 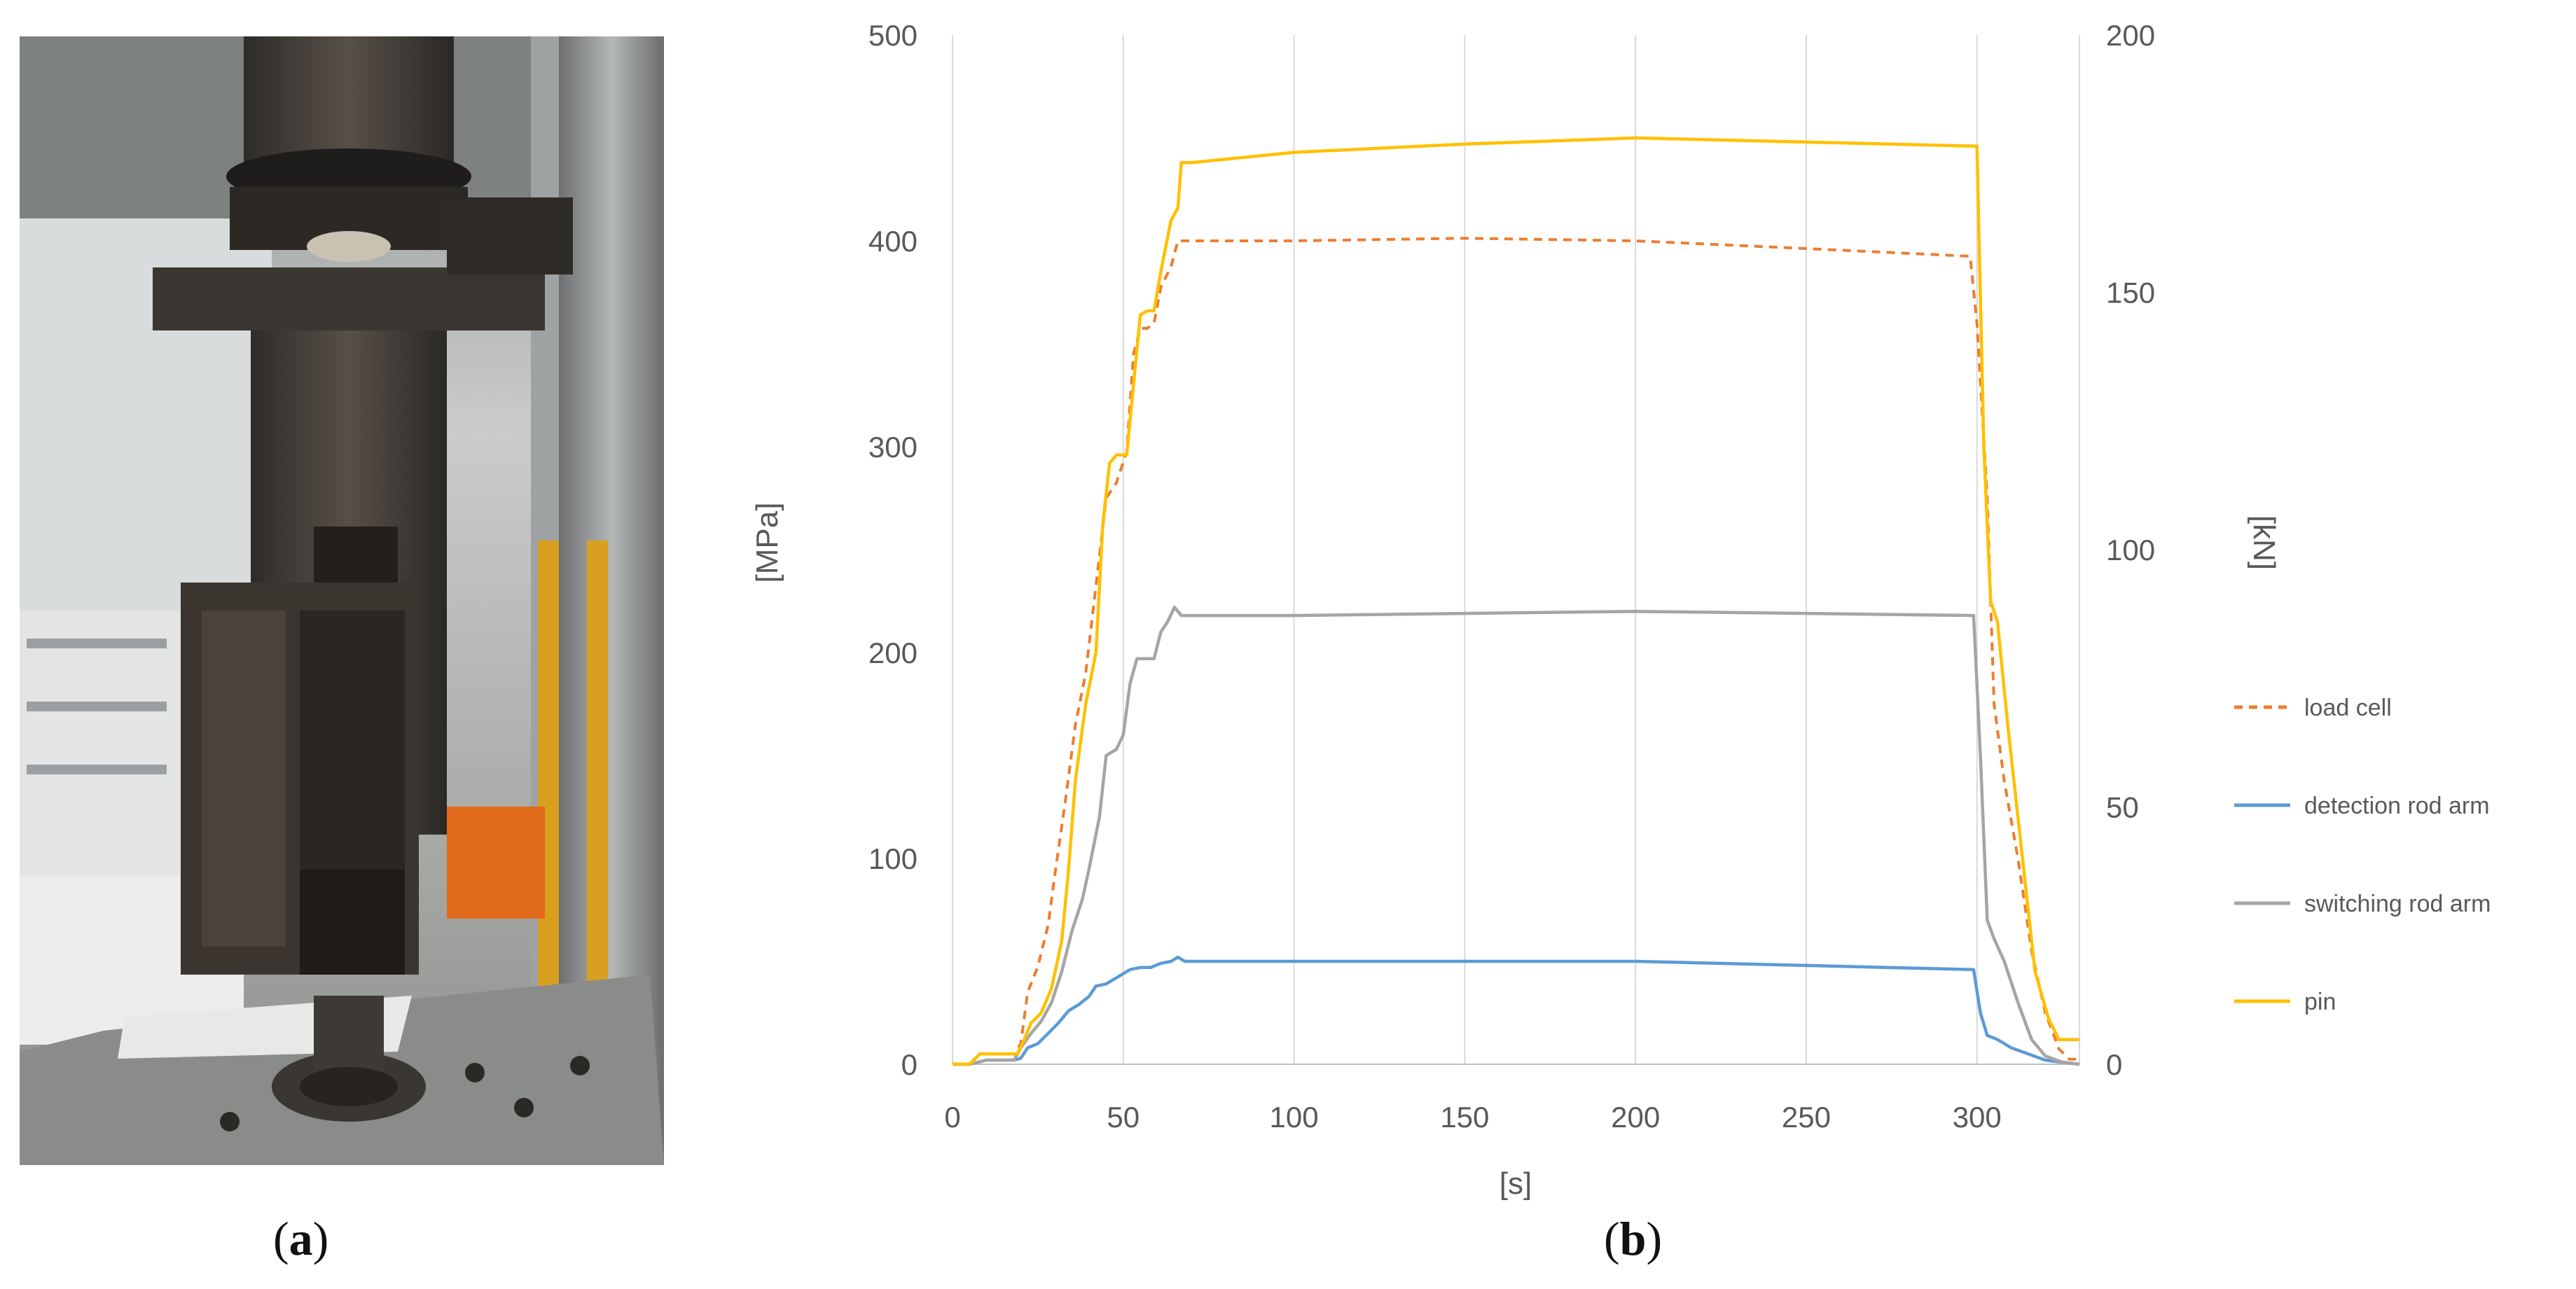 I want to click on y-axis-label-left: [MPa], so click(x=767, y=543).